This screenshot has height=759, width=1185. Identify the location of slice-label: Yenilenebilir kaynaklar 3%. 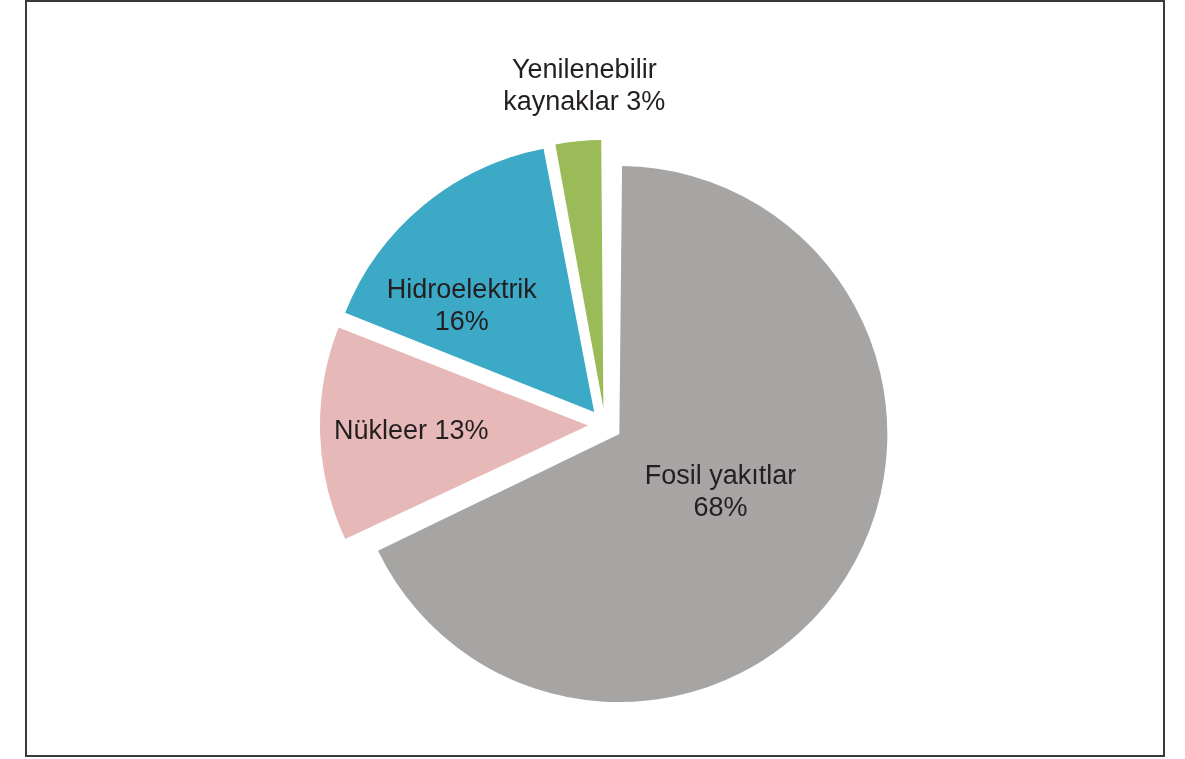
(584, 85).